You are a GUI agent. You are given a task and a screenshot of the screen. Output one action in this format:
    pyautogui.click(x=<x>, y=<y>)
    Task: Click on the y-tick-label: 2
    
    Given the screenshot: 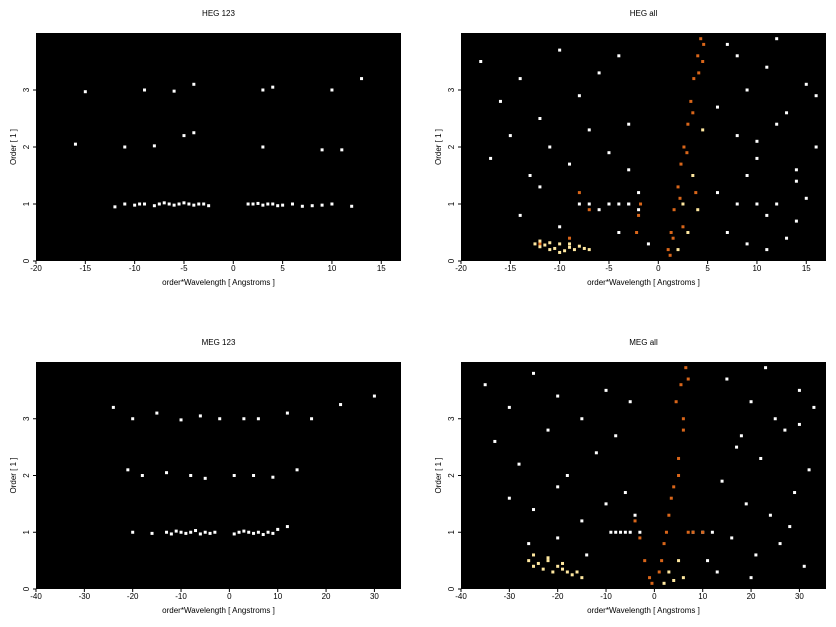 What is the action you would take?
    pyautogui.click(x=26, y=475)
    